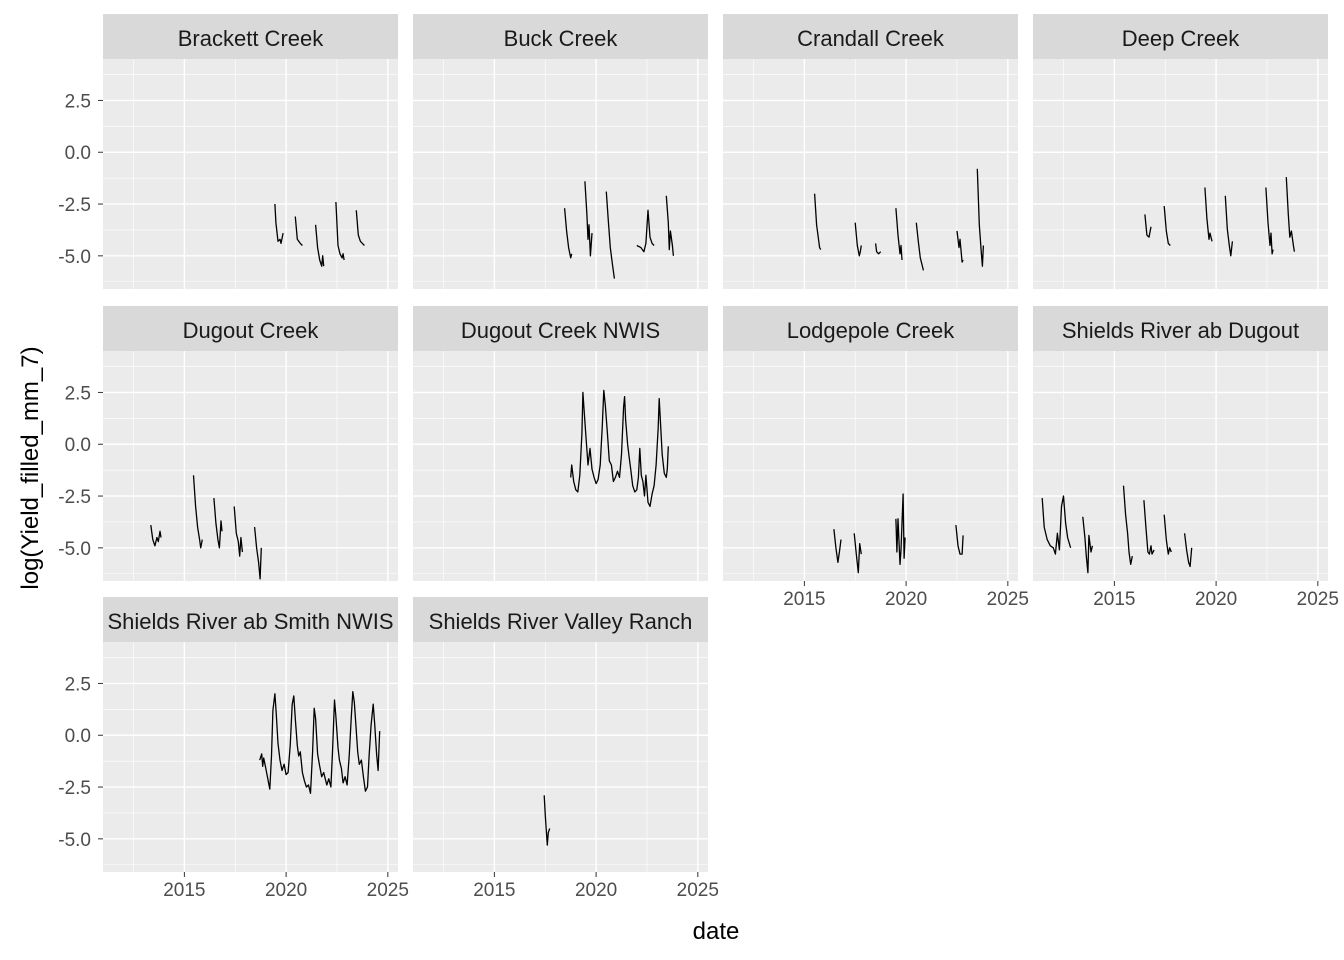 The width and height of the screenshot is (1344, 960). I want to click on facet-strip-label: Buck Creek, so click(561, 38).